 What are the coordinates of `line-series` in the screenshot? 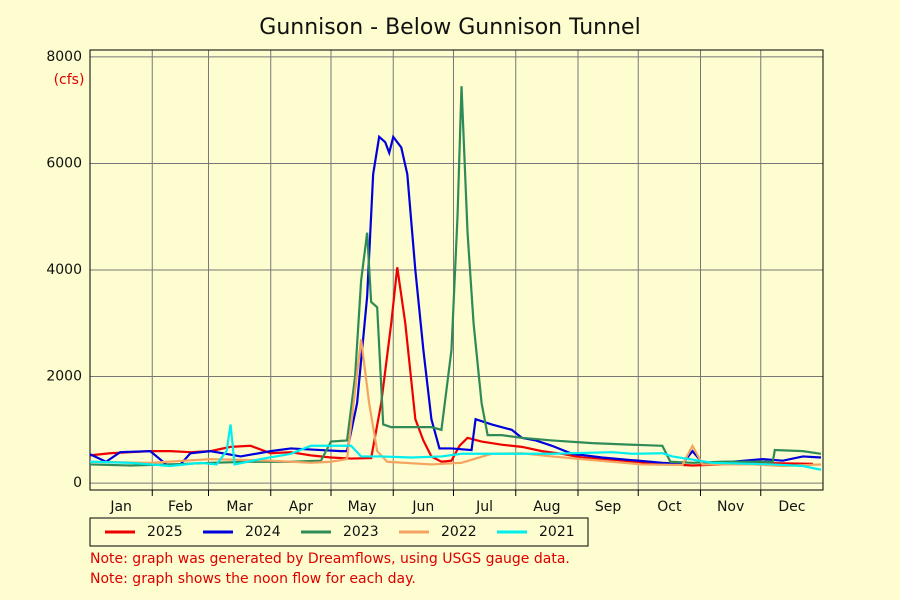 It's located at (455, 447).